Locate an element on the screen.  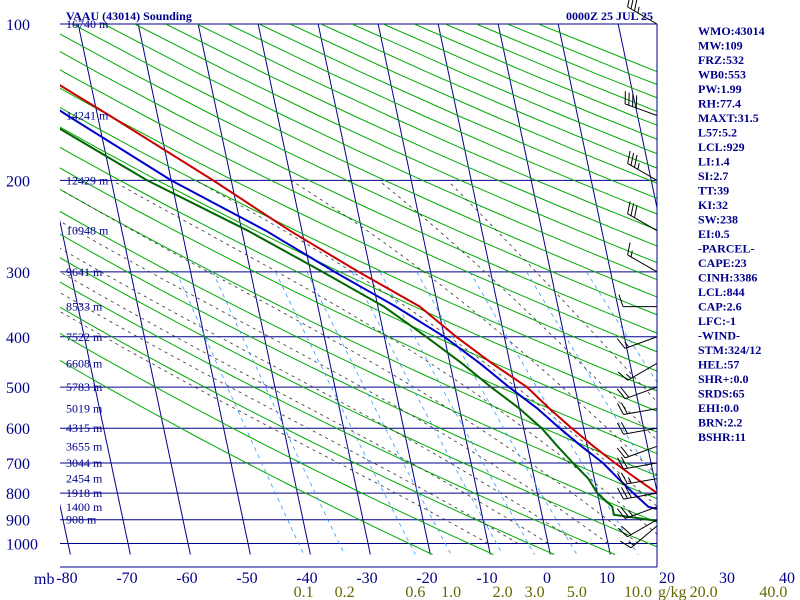
wind-barbs is located at coordinates (637, 274).